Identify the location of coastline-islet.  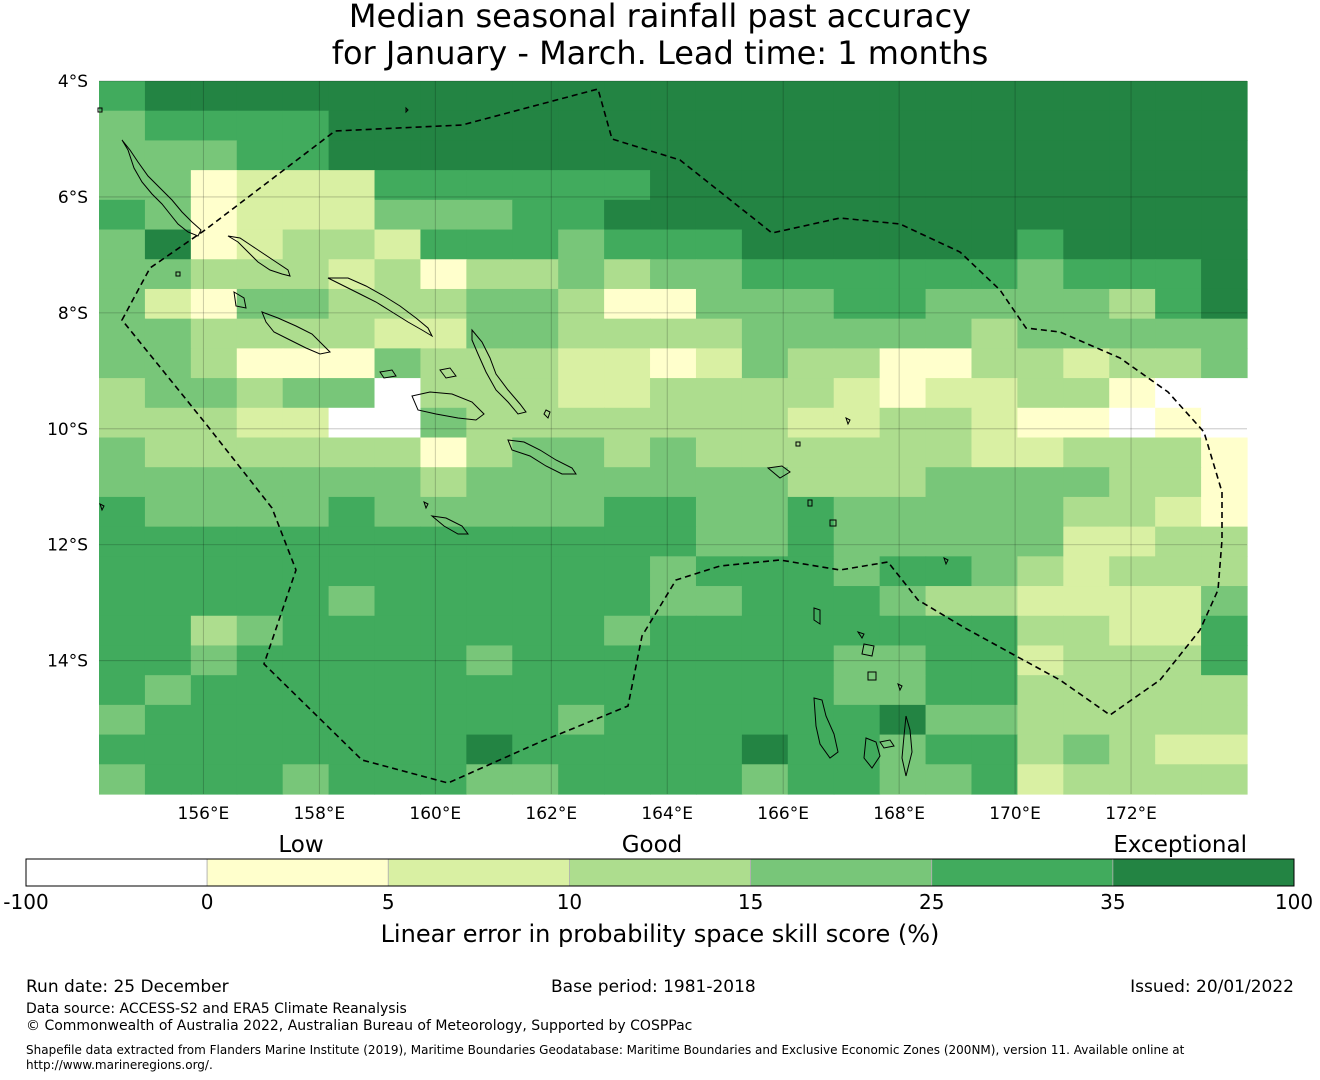
(810, 503).